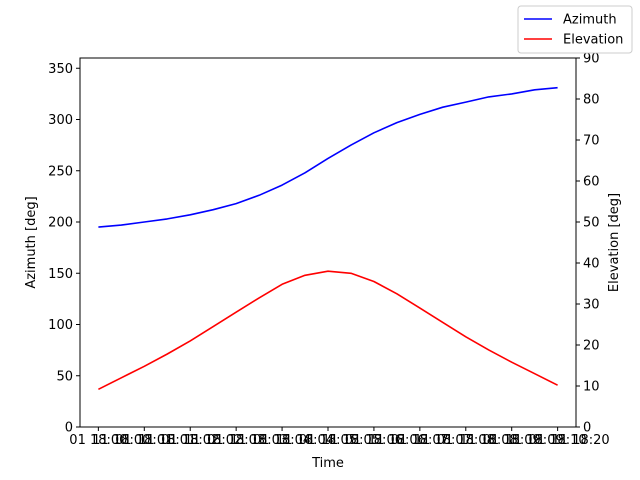 The width and height of the screenshot is (640, 480). Describe the element at coordinates (591, 141) in the screenshot. I see `right-tick-label: 70` at that location.